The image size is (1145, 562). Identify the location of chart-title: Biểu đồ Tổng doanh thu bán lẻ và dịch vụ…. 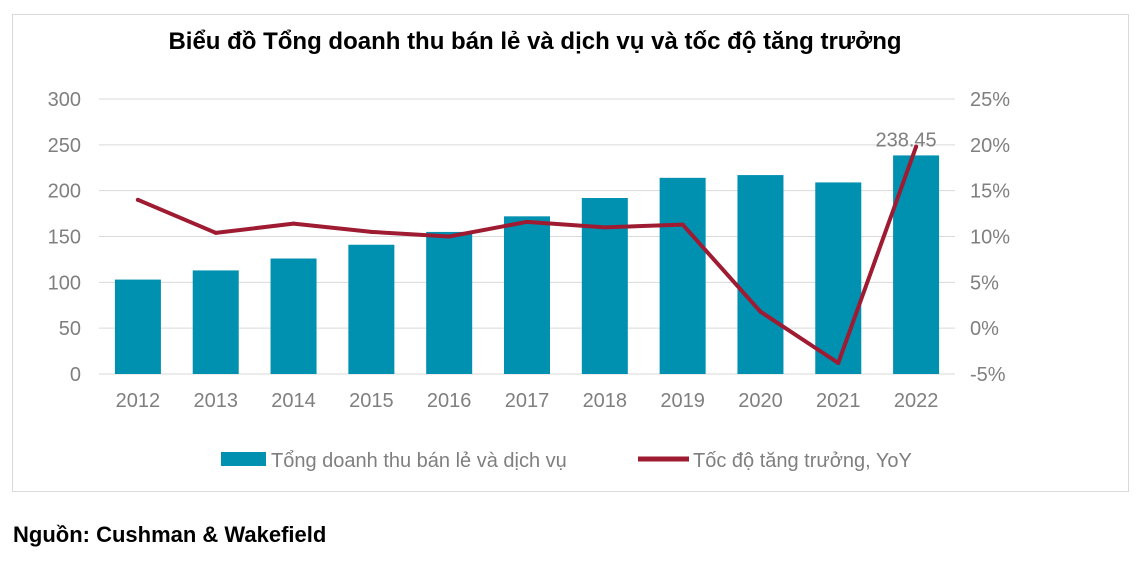
(534, 41).